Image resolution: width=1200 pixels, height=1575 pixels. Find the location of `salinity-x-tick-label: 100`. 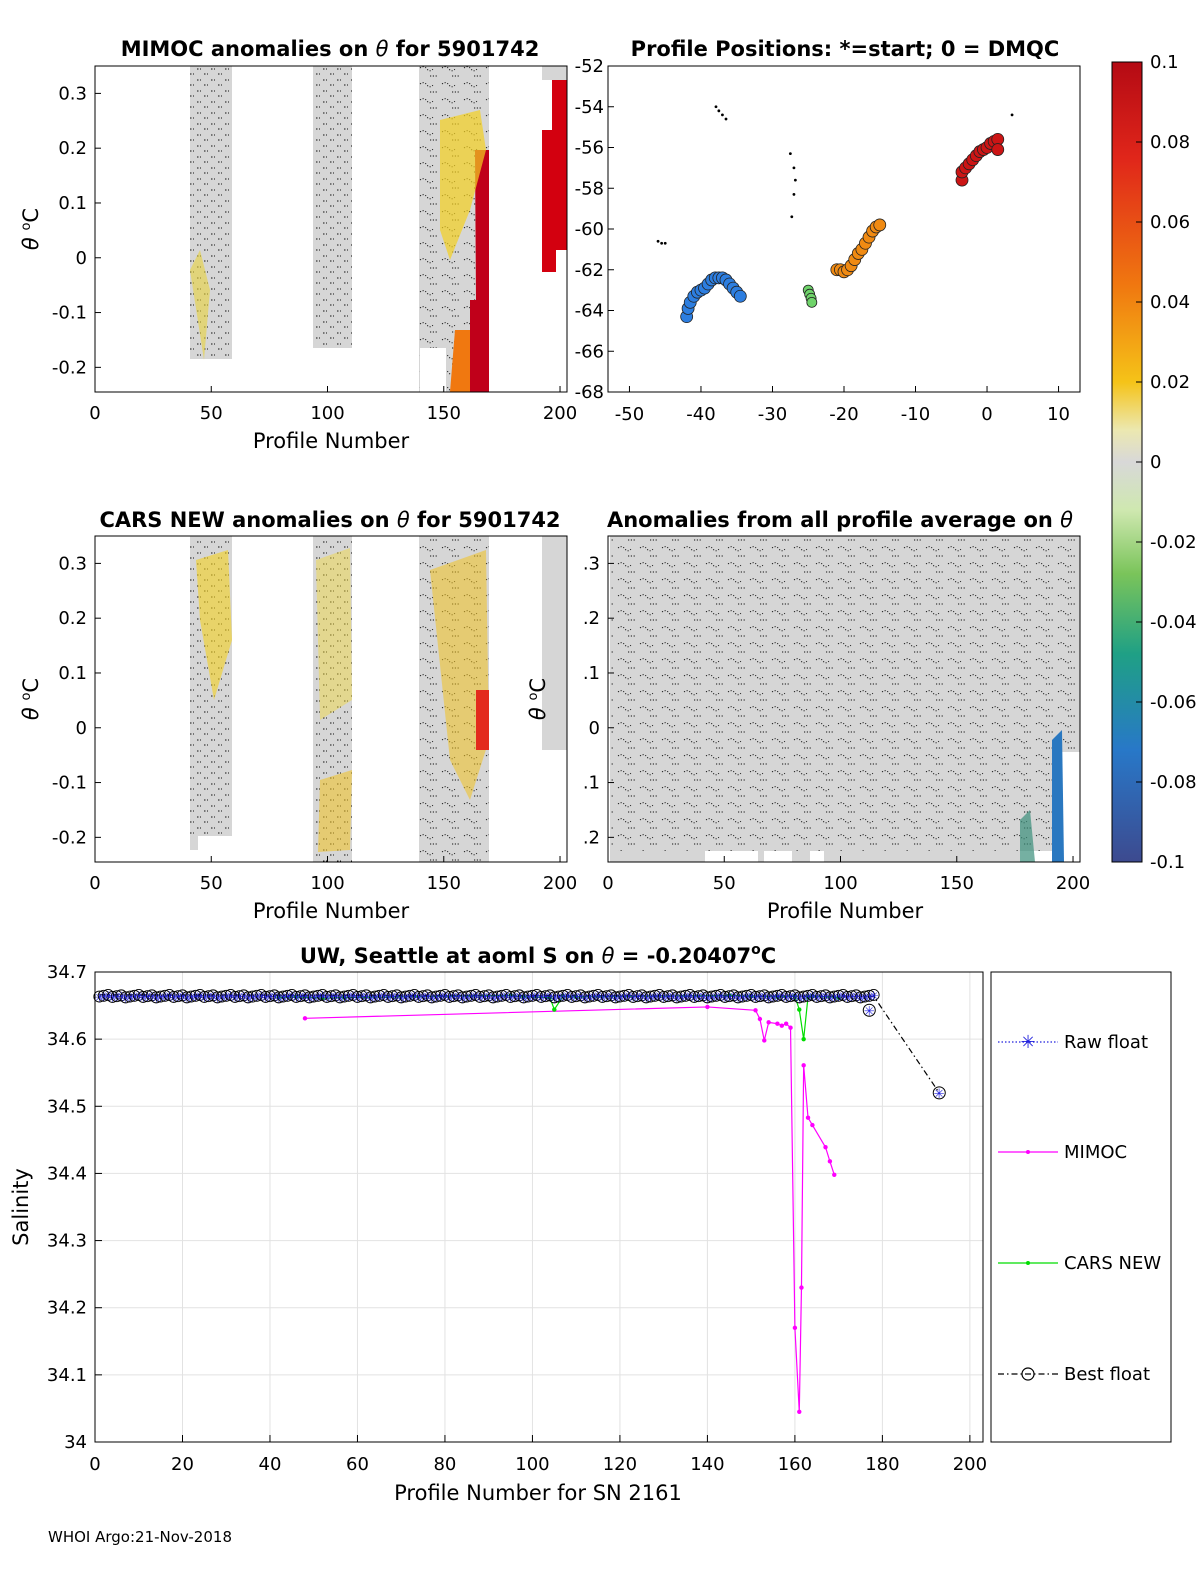

salinity-x-tick-label: 100 is located at coordinates (532, 1464).